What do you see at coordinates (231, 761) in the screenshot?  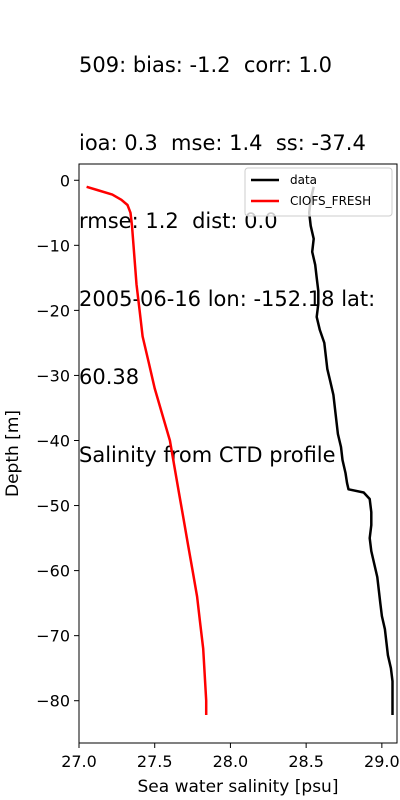 I see `x-tick-label: 28.0` at bounding box center [231, 761].